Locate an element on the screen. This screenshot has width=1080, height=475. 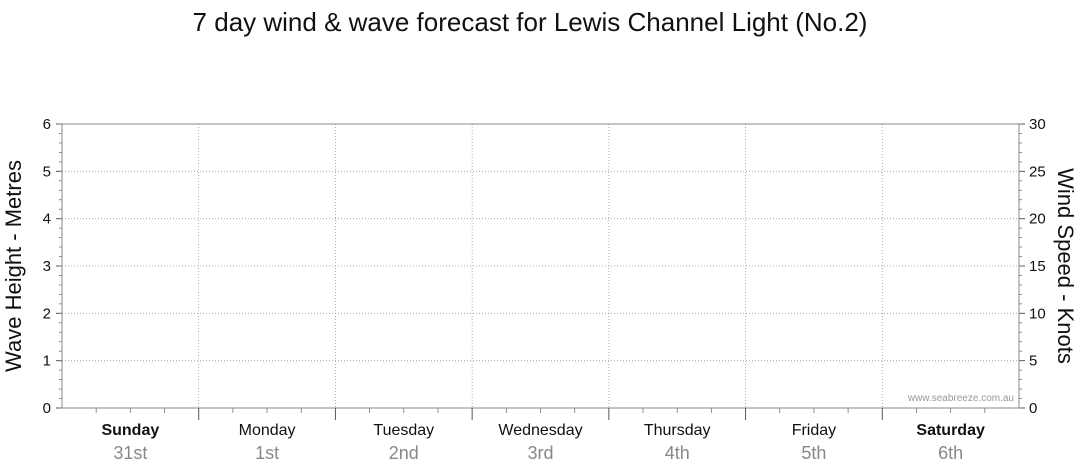
right-tick-label: 15 is located at coordinates (1037, 266).